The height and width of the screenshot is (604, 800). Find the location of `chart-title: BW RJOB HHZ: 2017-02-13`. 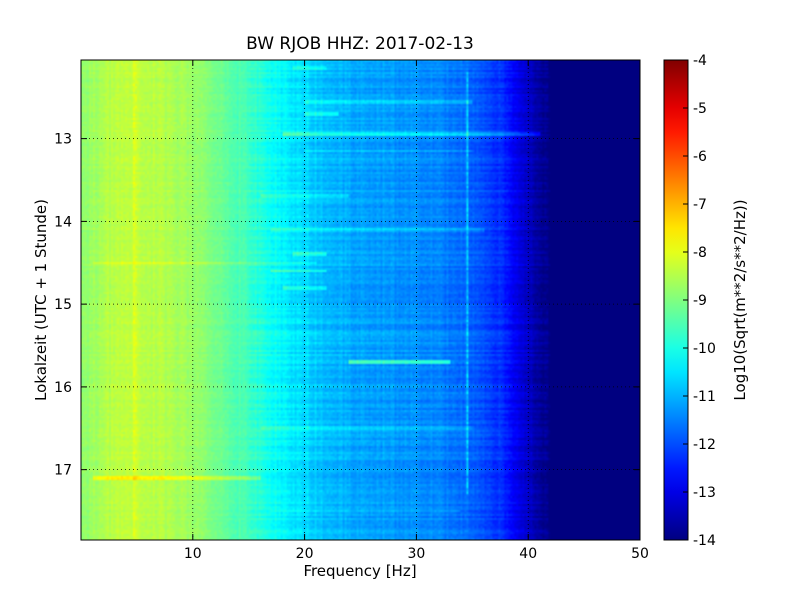

chart-title: BW RJOB HHZ: 2017-02-13 is located at coordinates (360, 44).